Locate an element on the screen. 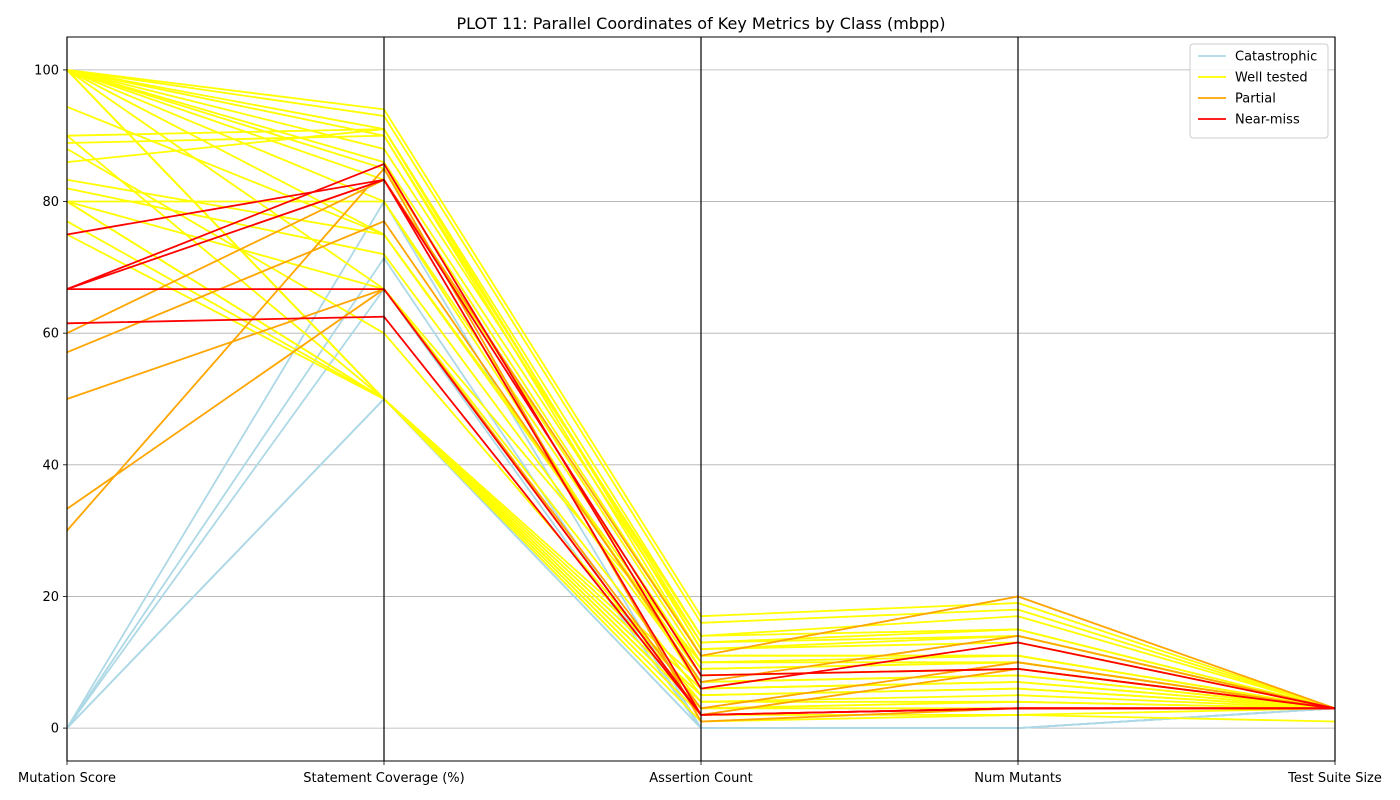 The height and width of the screenshot is (800, 1400). dimension-label: Statement Coverage (%) is located at coordinates (383, 778).